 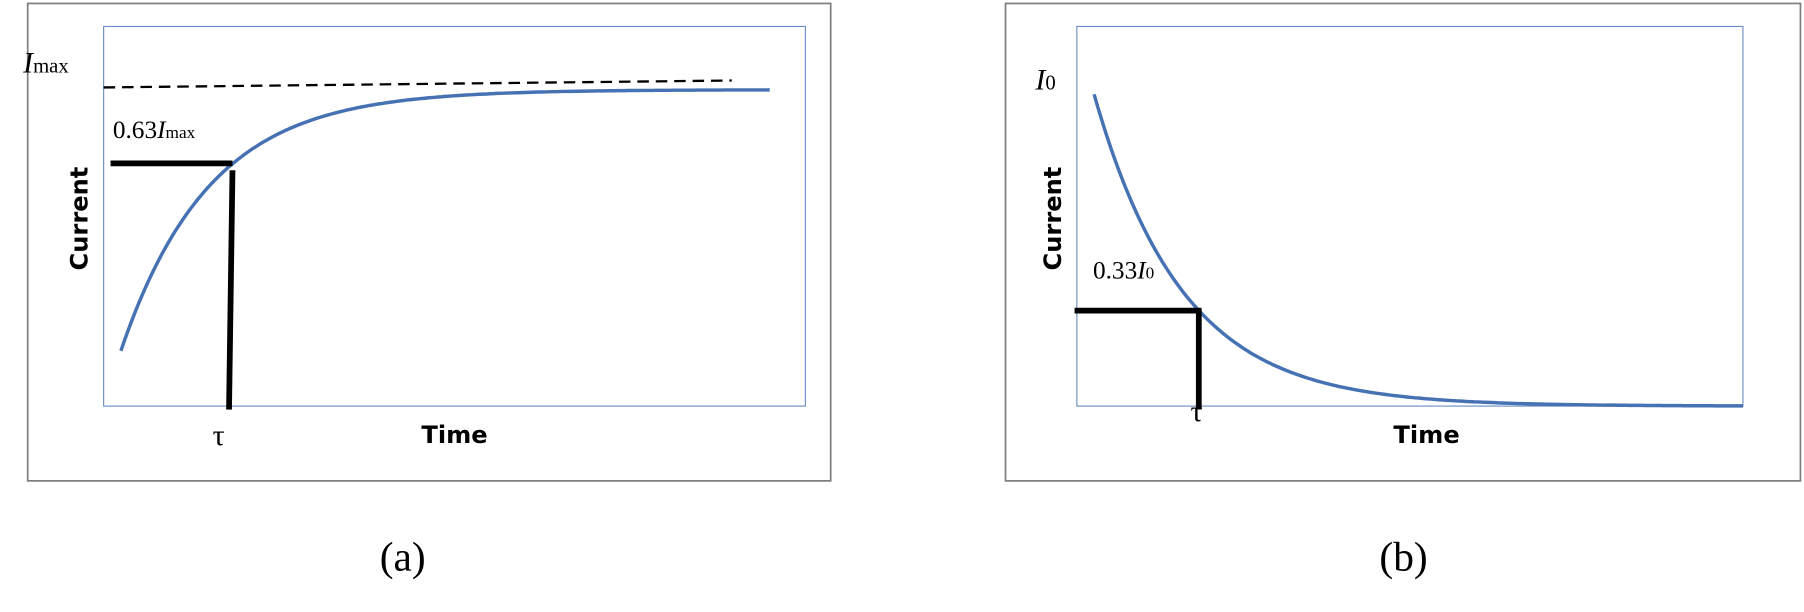 What do you see at coordinates (1115, 270) in the screenshot?
I see `coefficient: 0.33` at bounding box center [1115, 270].